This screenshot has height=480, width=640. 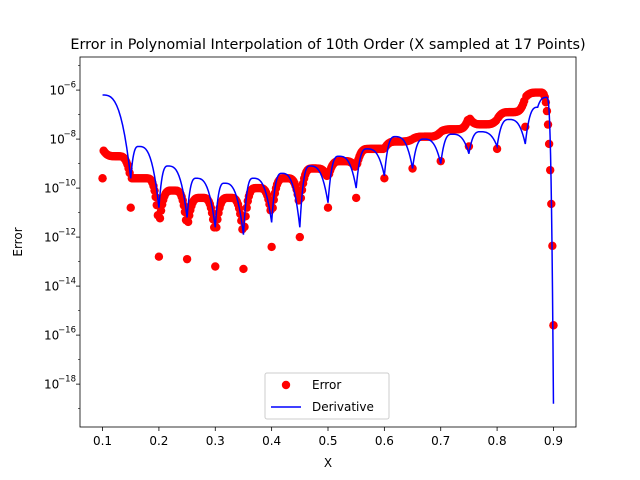 I want to click on y-tick-exponent: −16, so click(x=67, y=331).